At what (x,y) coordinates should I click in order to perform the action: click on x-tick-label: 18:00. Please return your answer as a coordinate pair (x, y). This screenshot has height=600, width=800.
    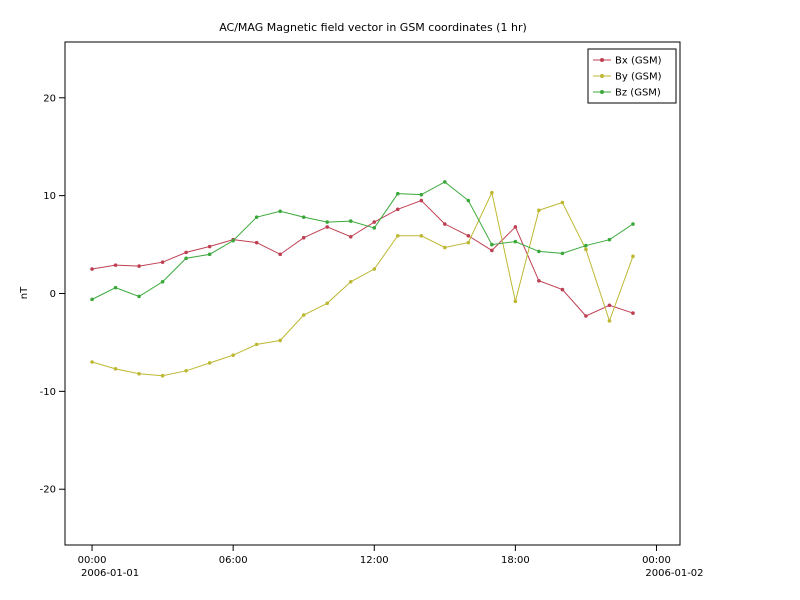
    Looking at the image, I should click on (515, 560).